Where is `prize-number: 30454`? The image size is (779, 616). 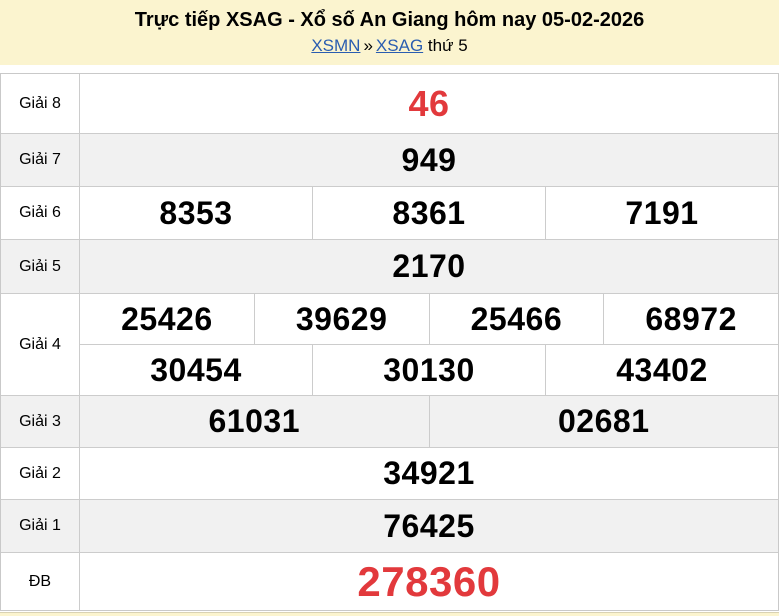
prize-number: 30454 is located at coordinates (196, 369).